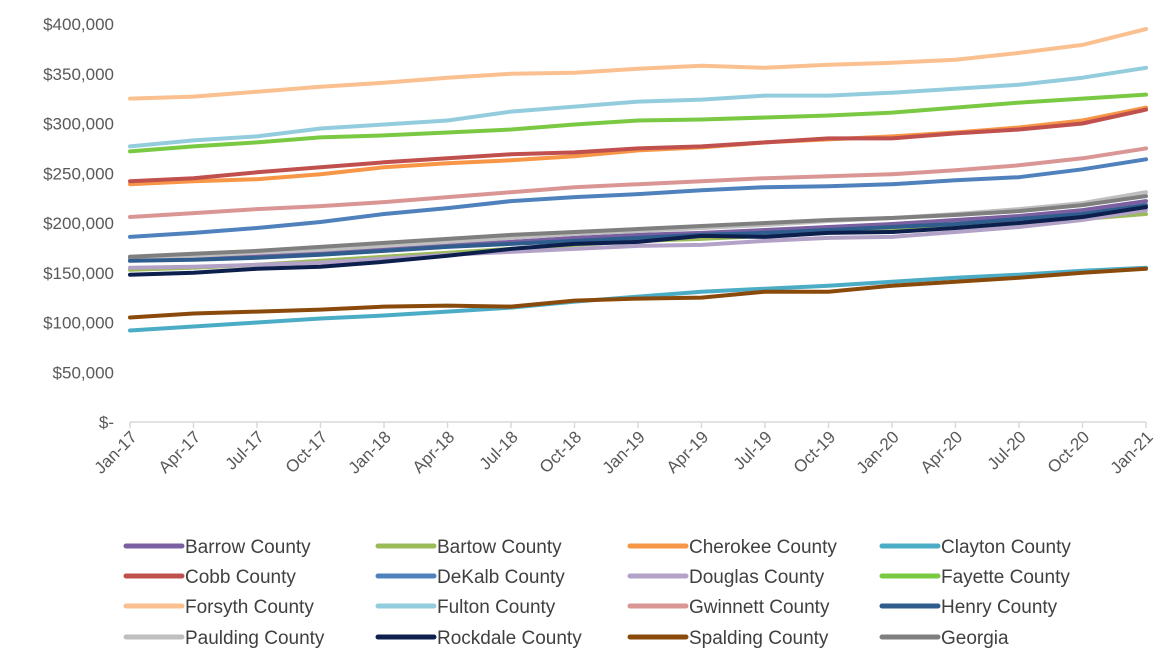  What do you see at coordinates (1007, 450) in the screenshot?
I see `x-tick-label: Jul-20` at bounding box center [1007, 450].